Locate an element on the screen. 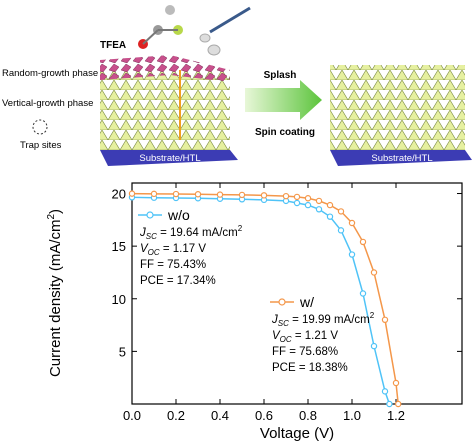  x-tick-label: 0.2 is located at coordinates (176, 415).